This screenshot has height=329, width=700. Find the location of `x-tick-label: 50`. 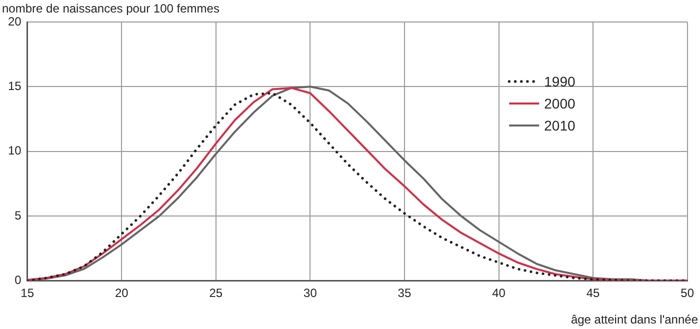

x-tick-label: 50 is located at coordinates (687, 293).